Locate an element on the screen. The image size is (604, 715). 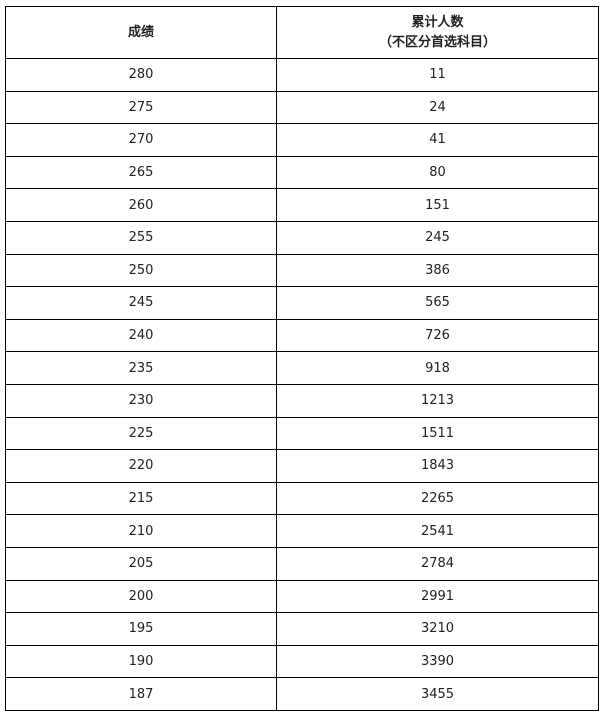
score-cell: 200 is located at coordinates (141, 596).